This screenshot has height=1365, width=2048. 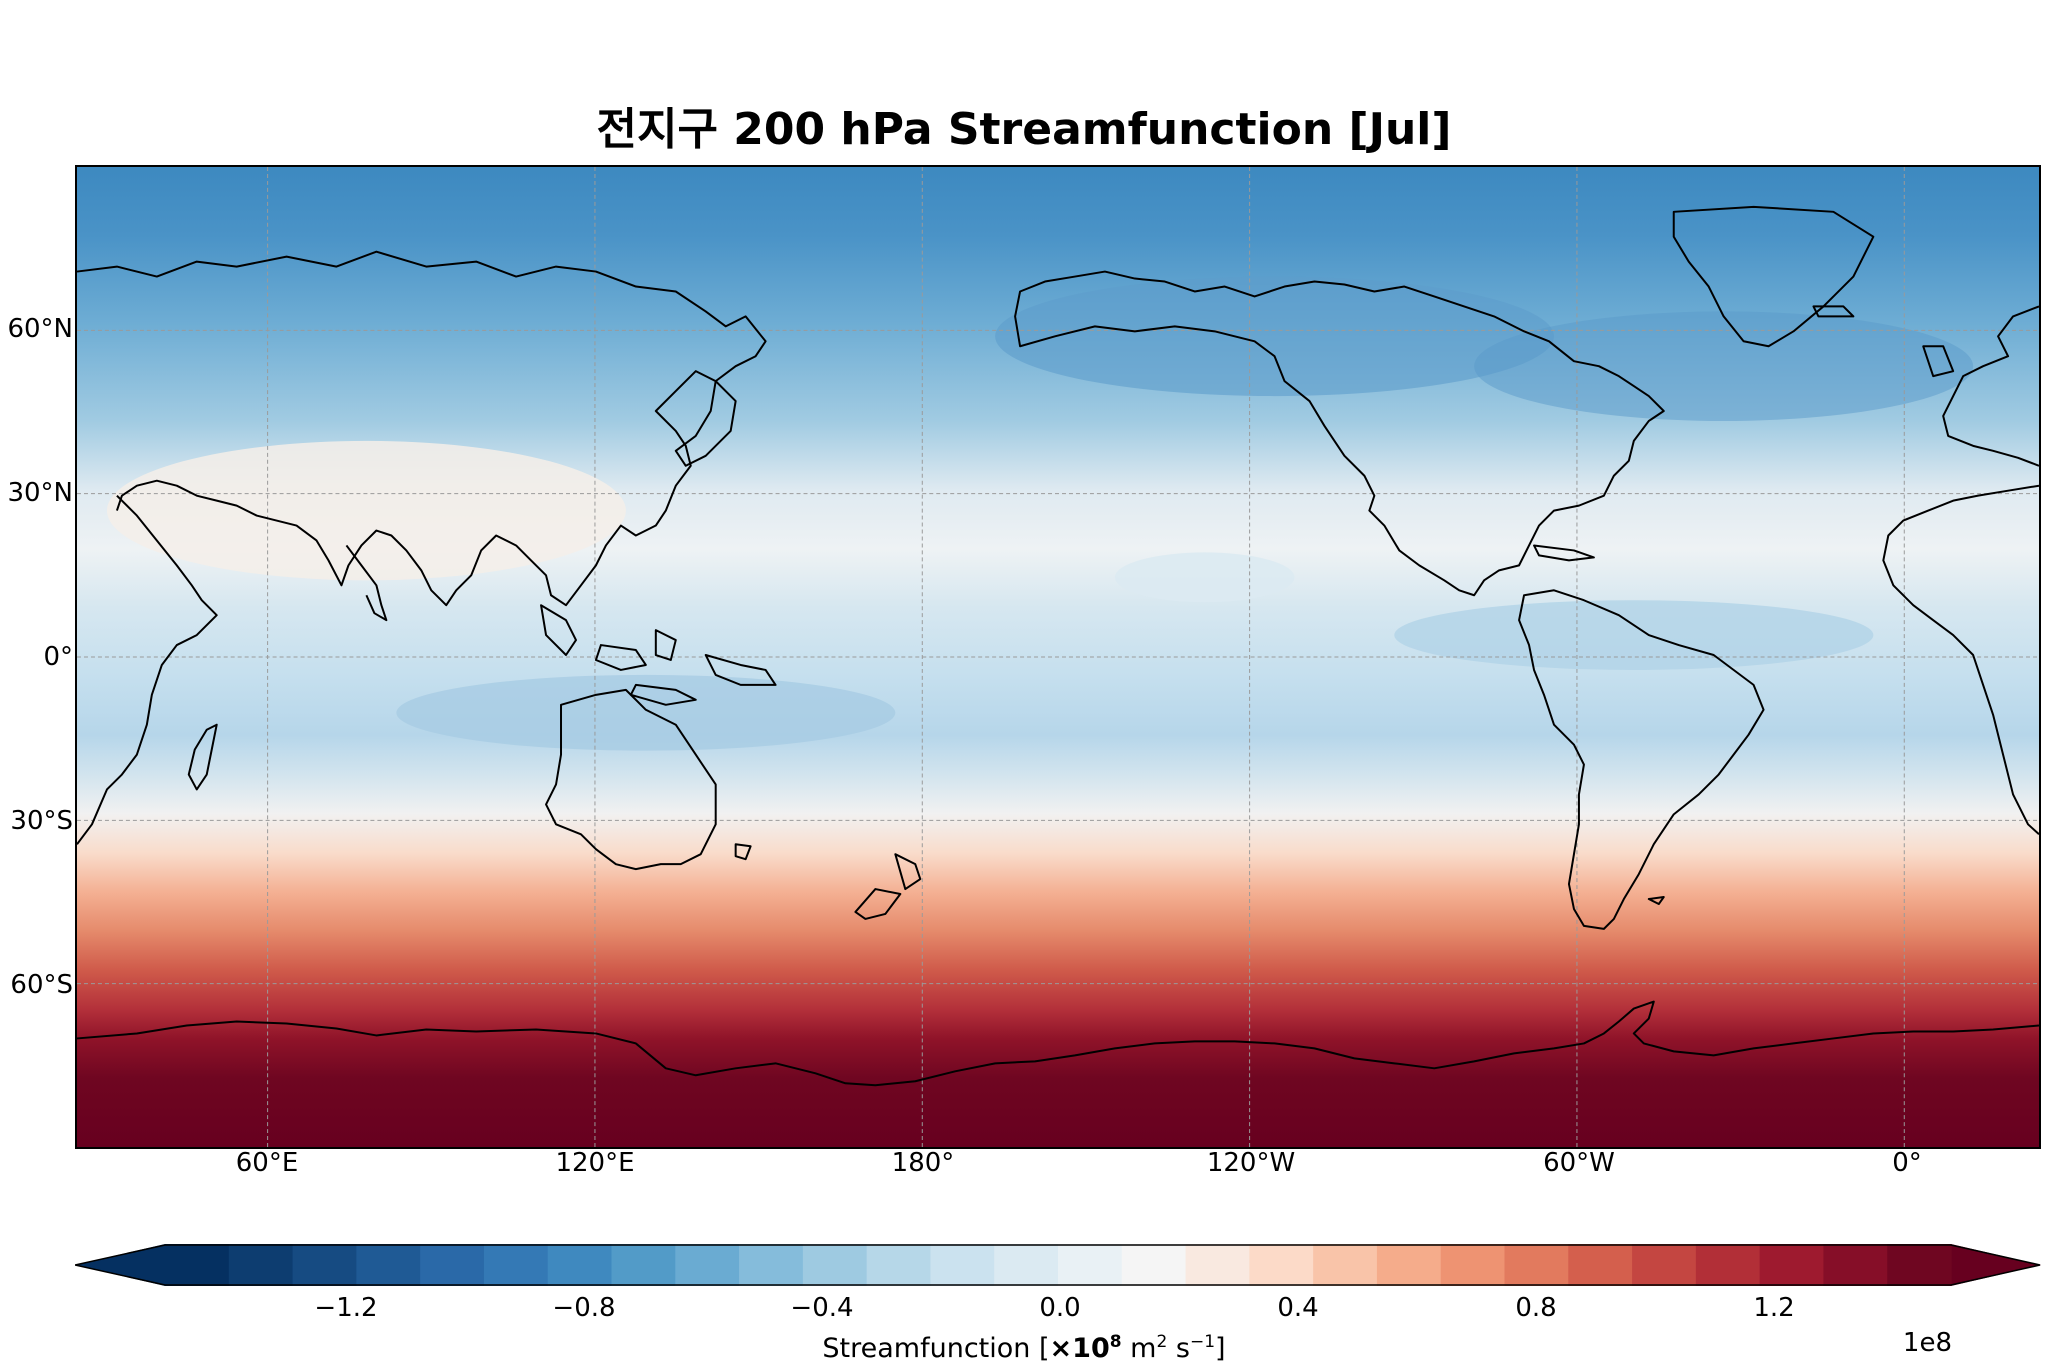 I want to click on colorbar, so click(x=1058, y=1265).